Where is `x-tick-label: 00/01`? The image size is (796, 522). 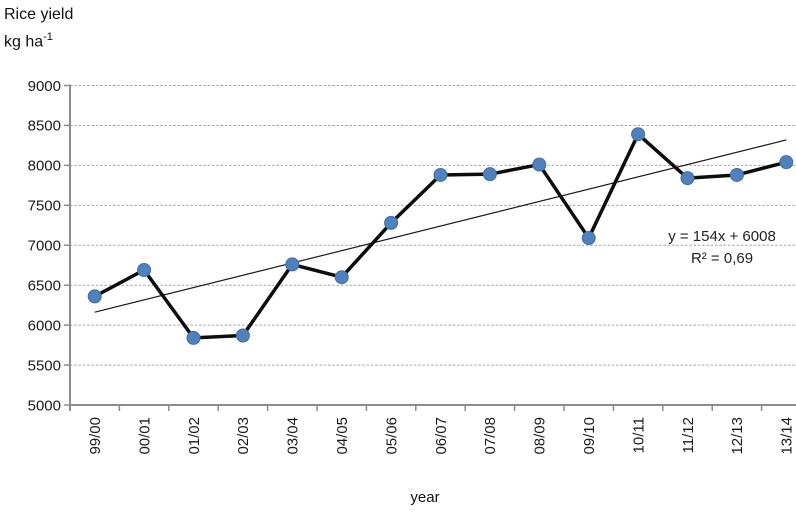
x-tick-label: 00/01 is located at coordinates (144, 436).